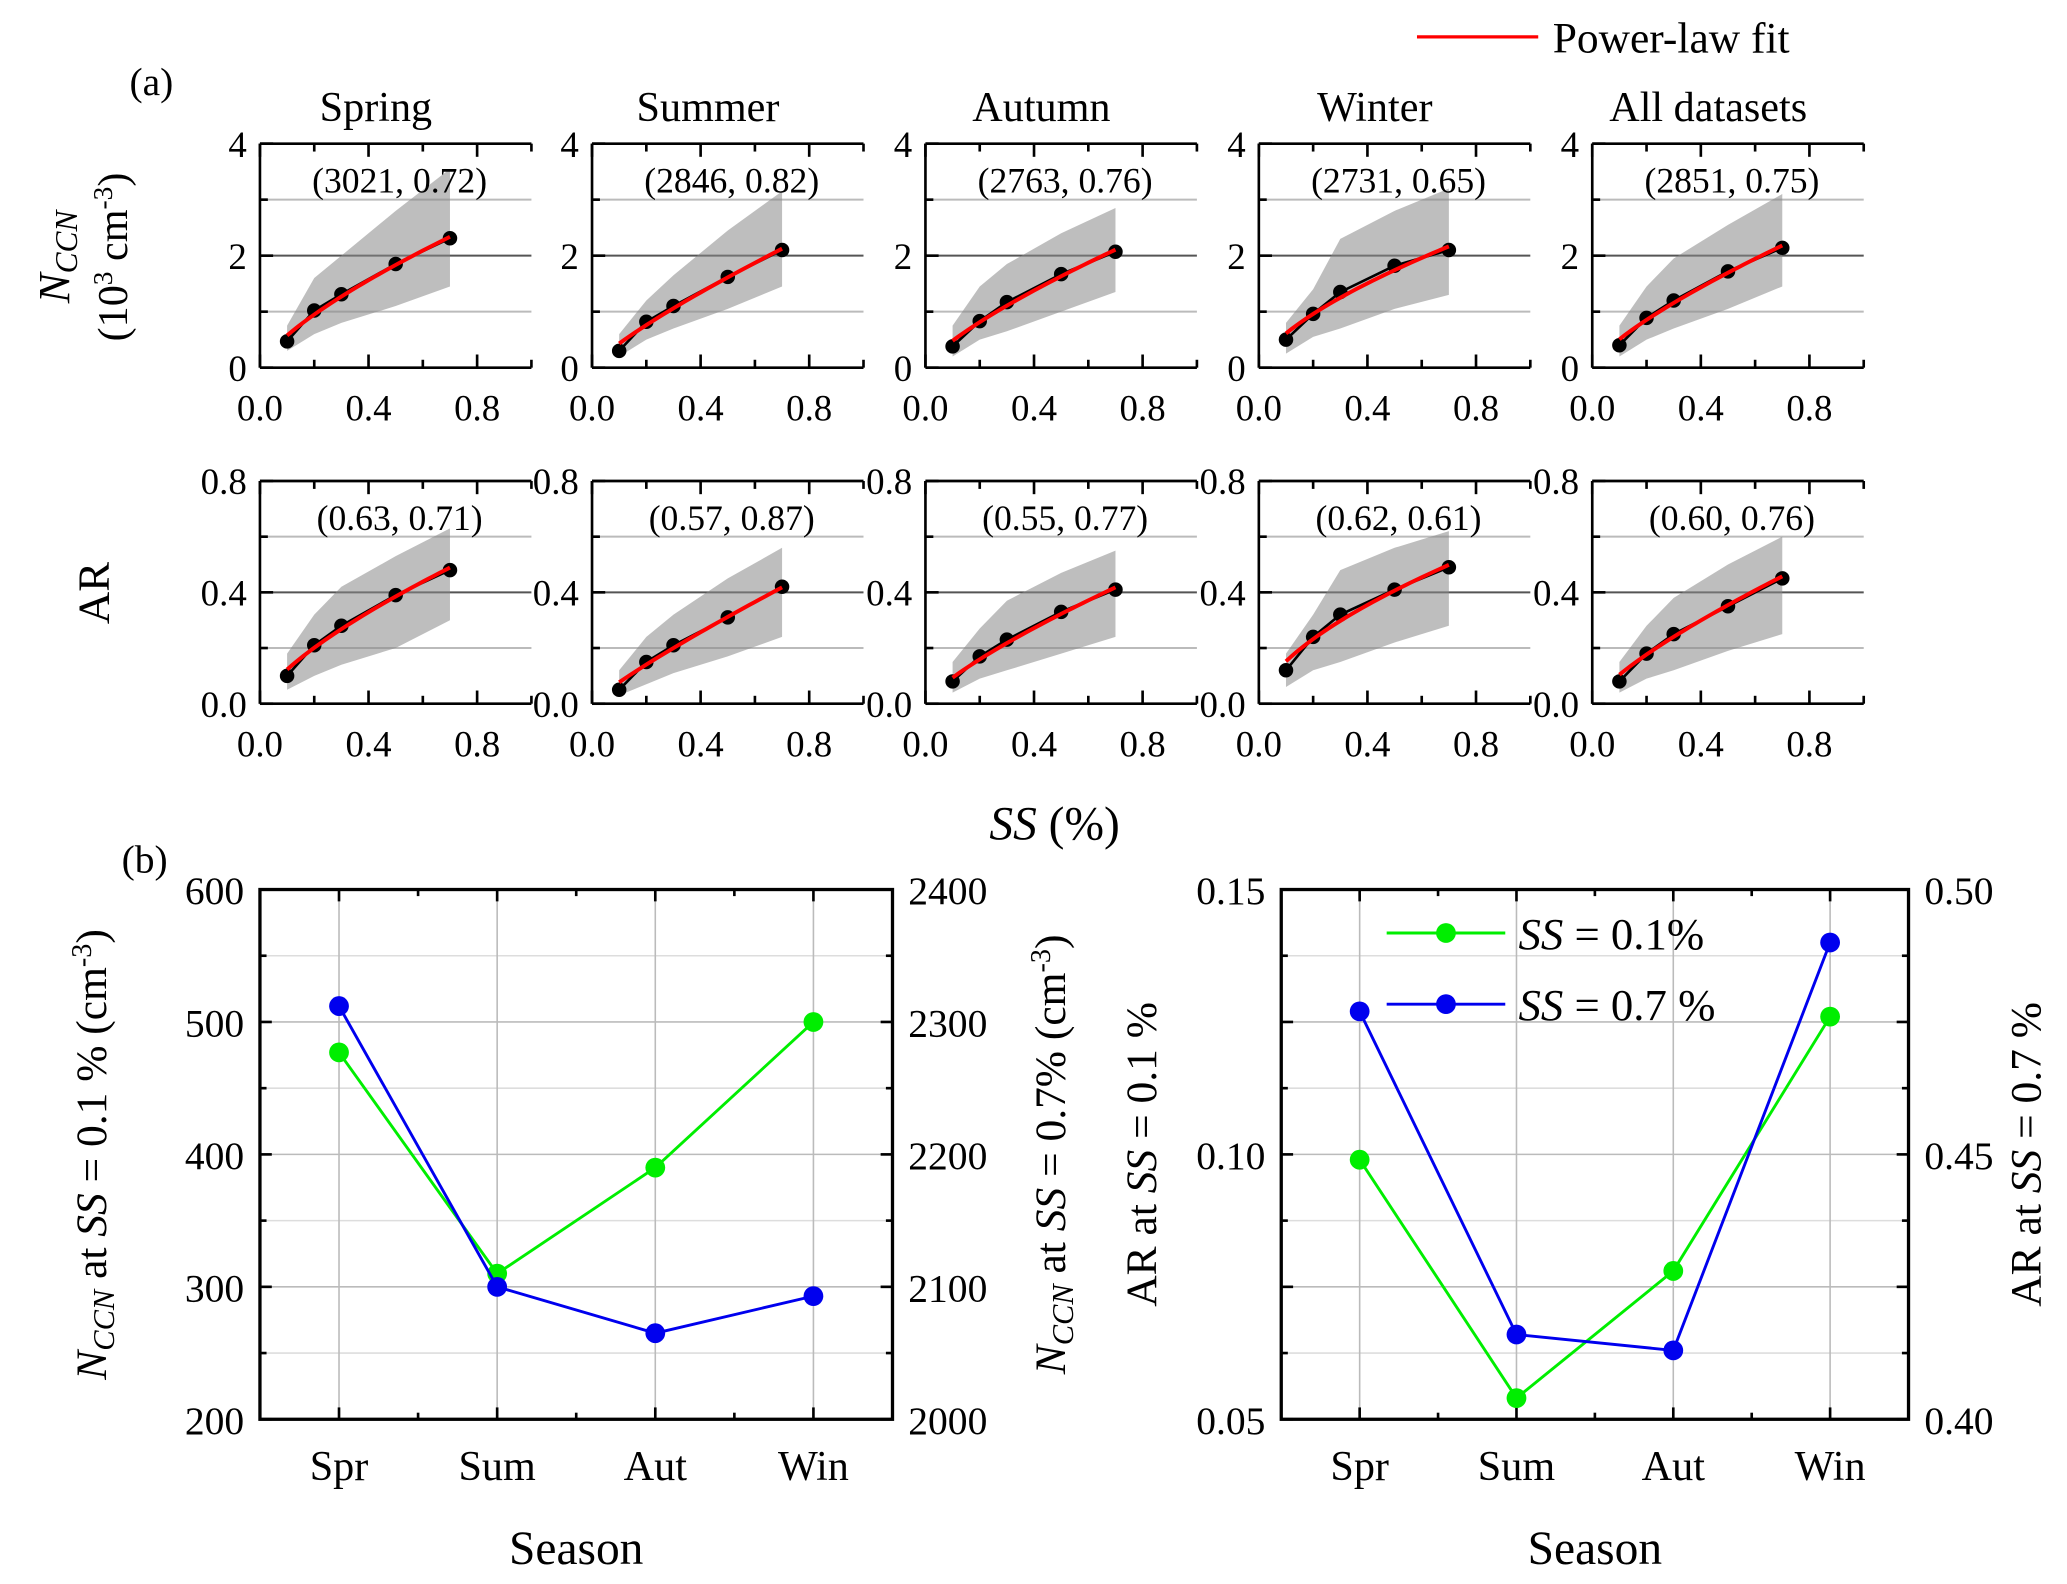  I want to click on y-tick-label-right: 2100, so click(947, 1288).